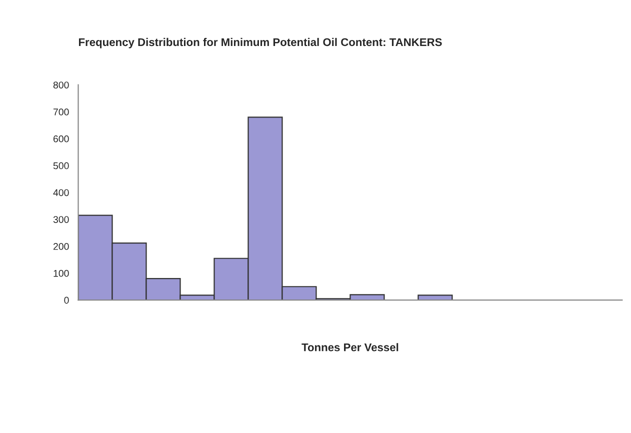  What do you see at coordinates (61, 246) in the screenshot?
I see `y-tick-label: 200` at bounding box center [61, 246].